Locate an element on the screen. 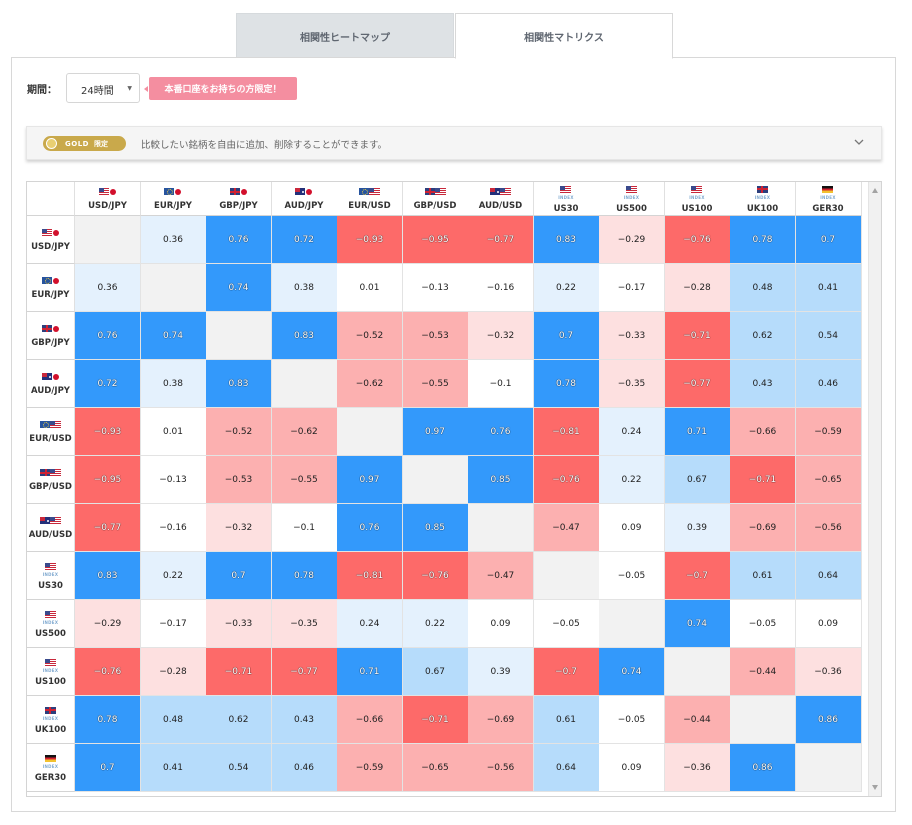 This screenshot has height=825, width=912. matrix-cell: −0.44 is located at coordinates (697, 720).